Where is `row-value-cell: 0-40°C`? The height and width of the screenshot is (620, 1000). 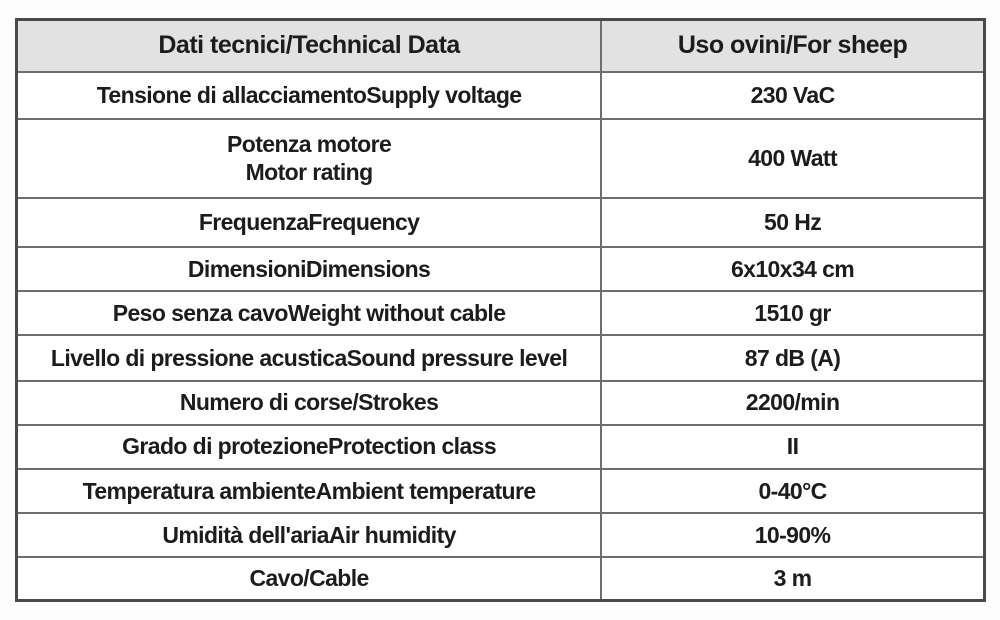
row-value-cell: 0-40°C is located at coordinates (793, 491).